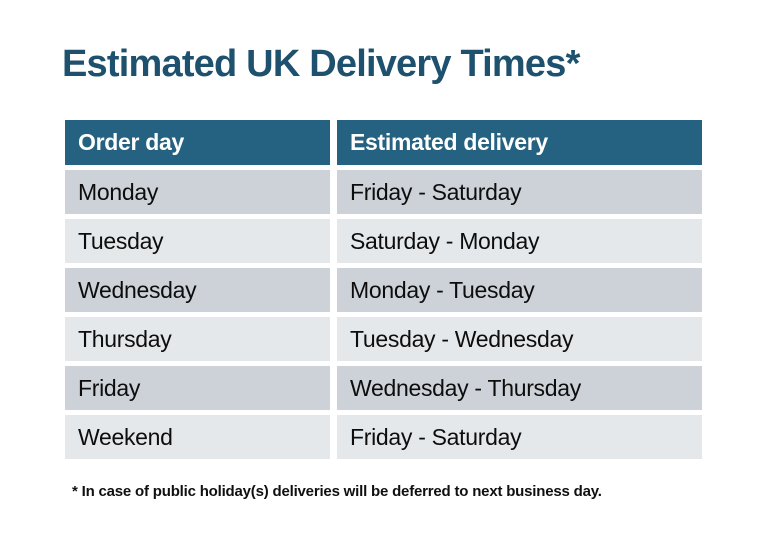 The image size is (769, 555). Describe the element at coordinates (519, 290) in the screenshot. I see `table-cell-estimated-delivery: Monday - Tuesday` at that location.